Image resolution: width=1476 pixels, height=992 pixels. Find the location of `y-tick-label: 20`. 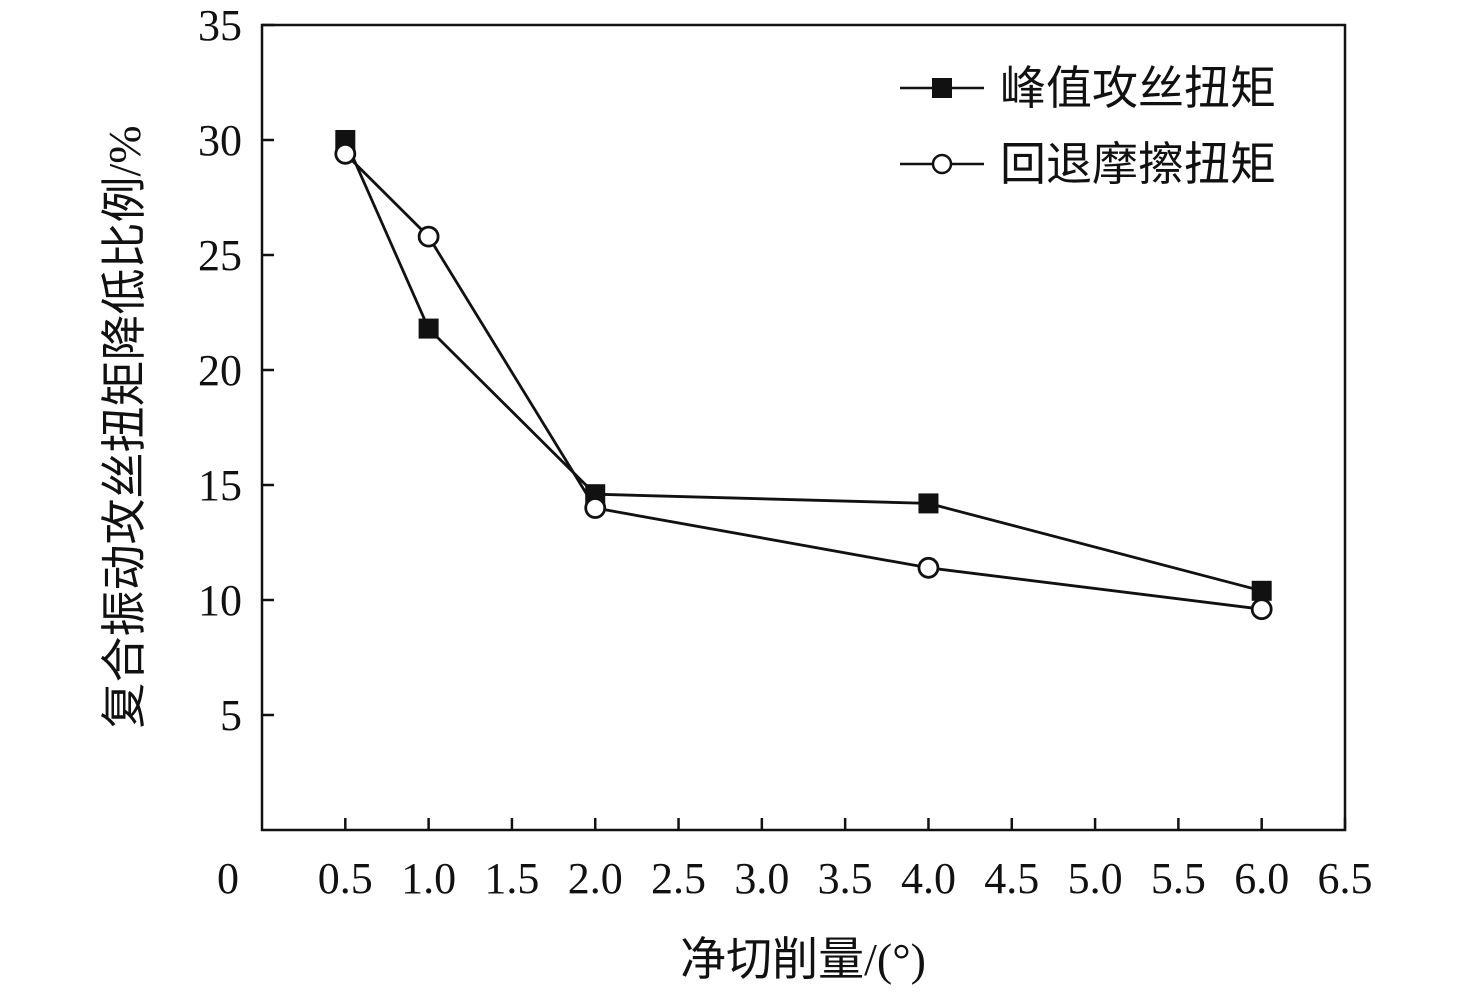

y-tick-label: 20 is located at coordinates (220, 370).